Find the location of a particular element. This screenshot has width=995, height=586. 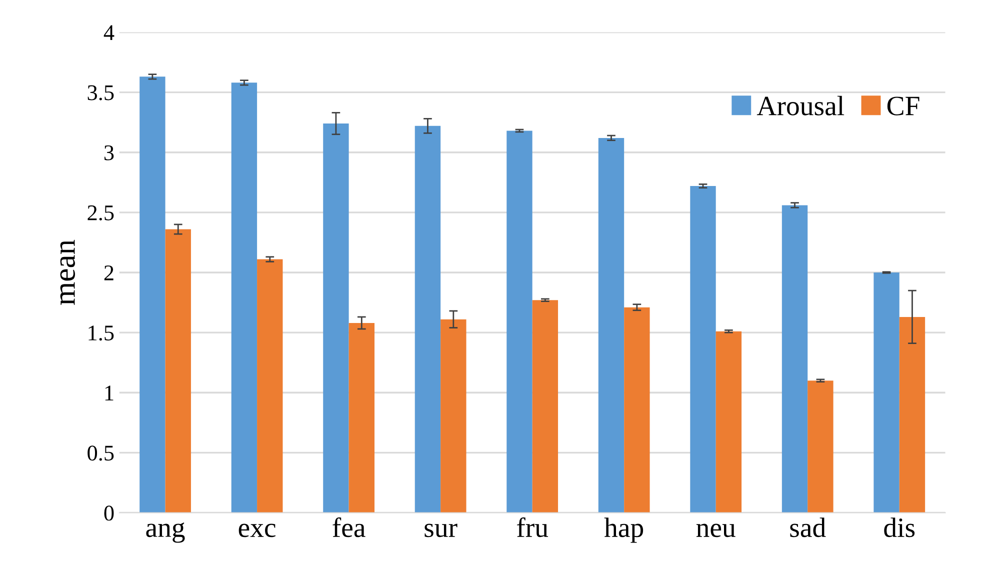

legend-label: CF is located at coordinates (903, 106).